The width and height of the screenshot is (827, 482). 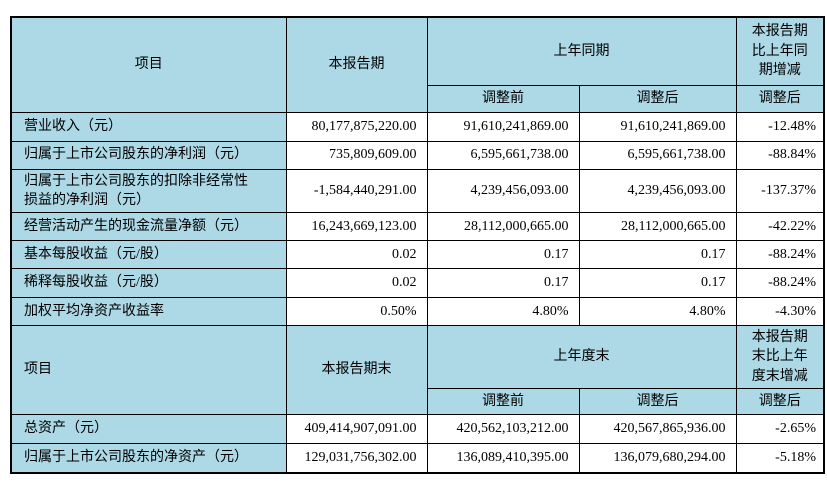 What do you see at coordinates (148, 155) in the screenshot?
I see `row-label: 归属于上市公司股东的净利润（元）` at bounding box center [148, 155].